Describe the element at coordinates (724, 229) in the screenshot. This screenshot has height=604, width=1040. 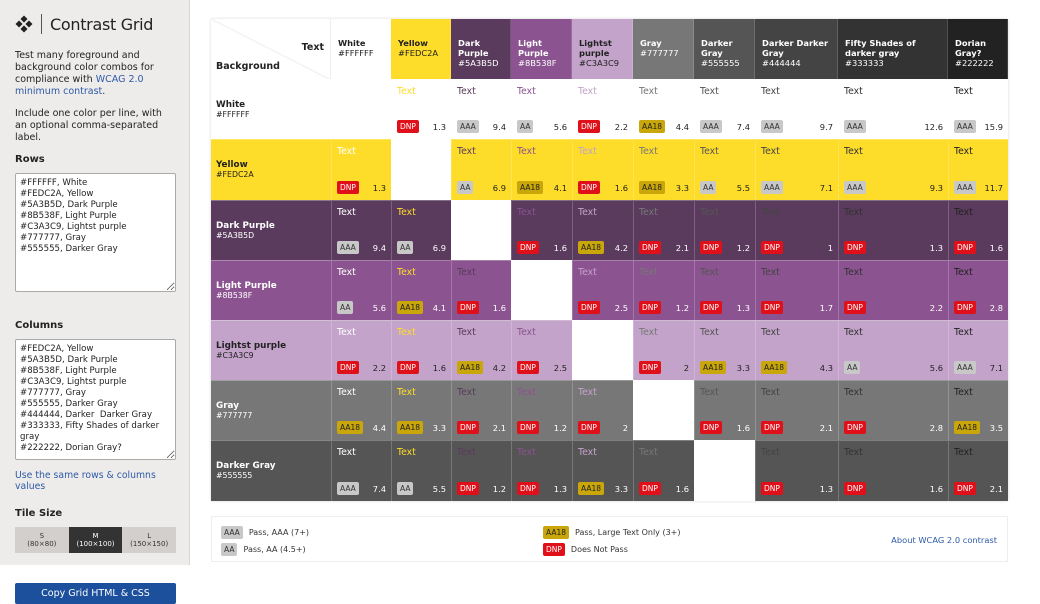
I see `grid-cell: Text DNP 1.2` at that location.